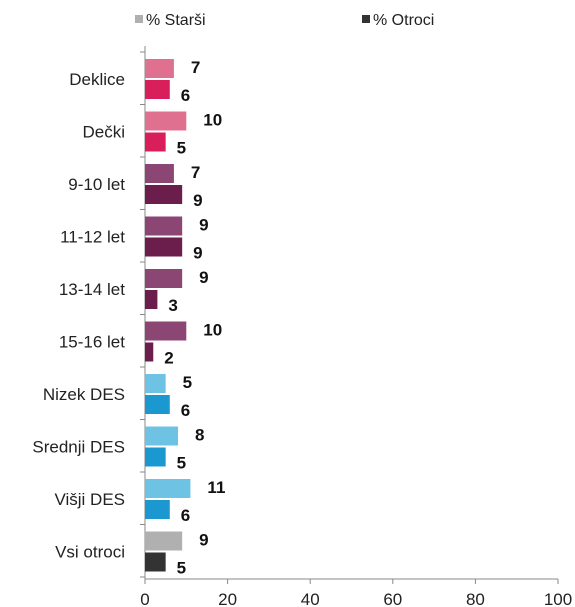 The image size is (575, 607). Describe the element at coordinates (403, 20) in the screenshot. I see `legend-label-2: % Otroci` at that location.